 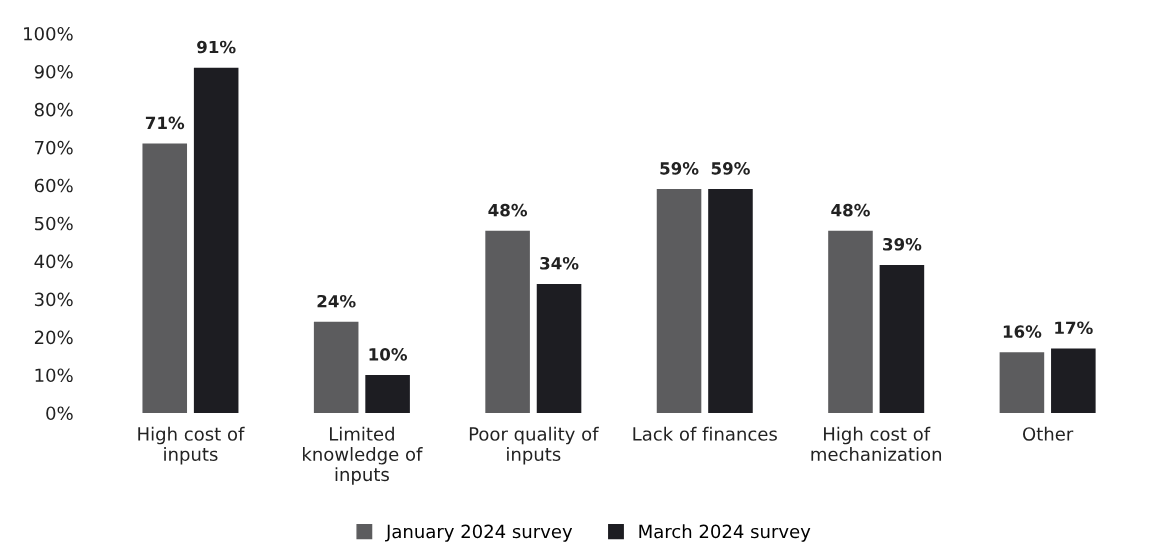 I want to click on legend-label: March 2024 survey, so click(x=725, y=533).